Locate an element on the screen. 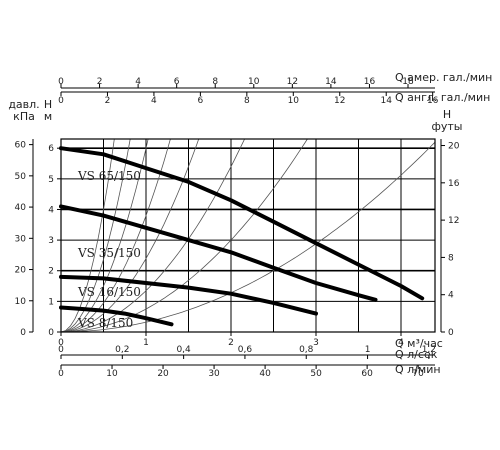 The height and width of the screenshot is (450, 500). usgpm-axis-tick-label: 0 is located at coordinates (61, 82).